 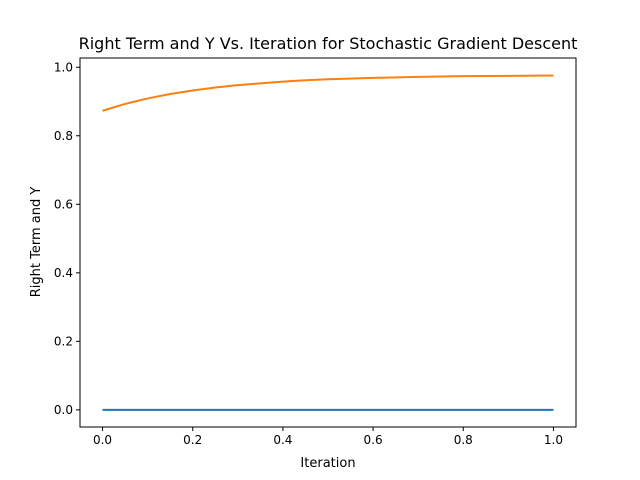 What do you see at coordinates (282, 440) in the screenshot?
I see `x-tick-label: 0.4` at bounding box center [282, 440].